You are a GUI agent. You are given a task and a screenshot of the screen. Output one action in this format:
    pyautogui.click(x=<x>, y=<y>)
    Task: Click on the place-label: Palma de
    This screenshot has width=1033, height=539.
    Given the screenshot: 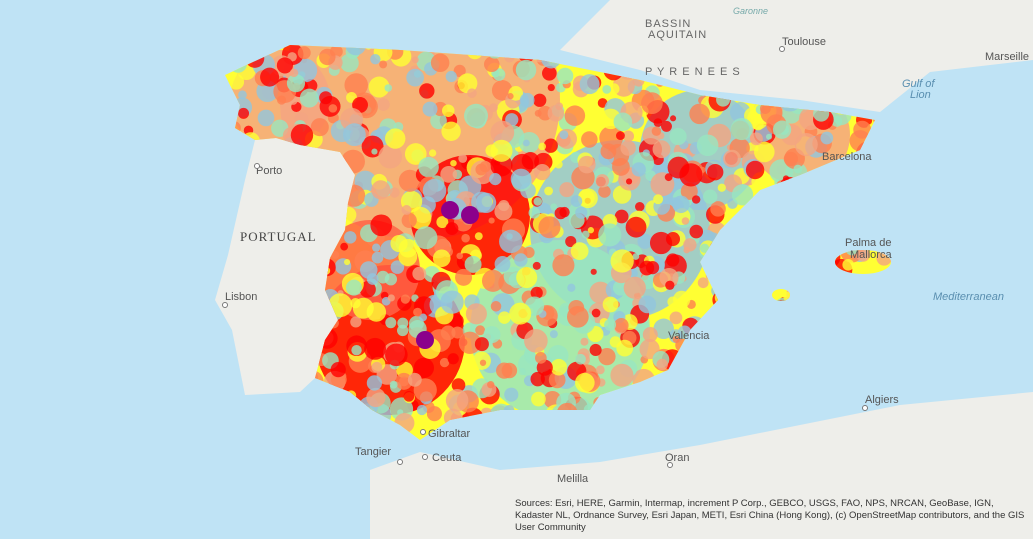 What is the action you would take?
    pyautogui.click(x=868, y=243)
    